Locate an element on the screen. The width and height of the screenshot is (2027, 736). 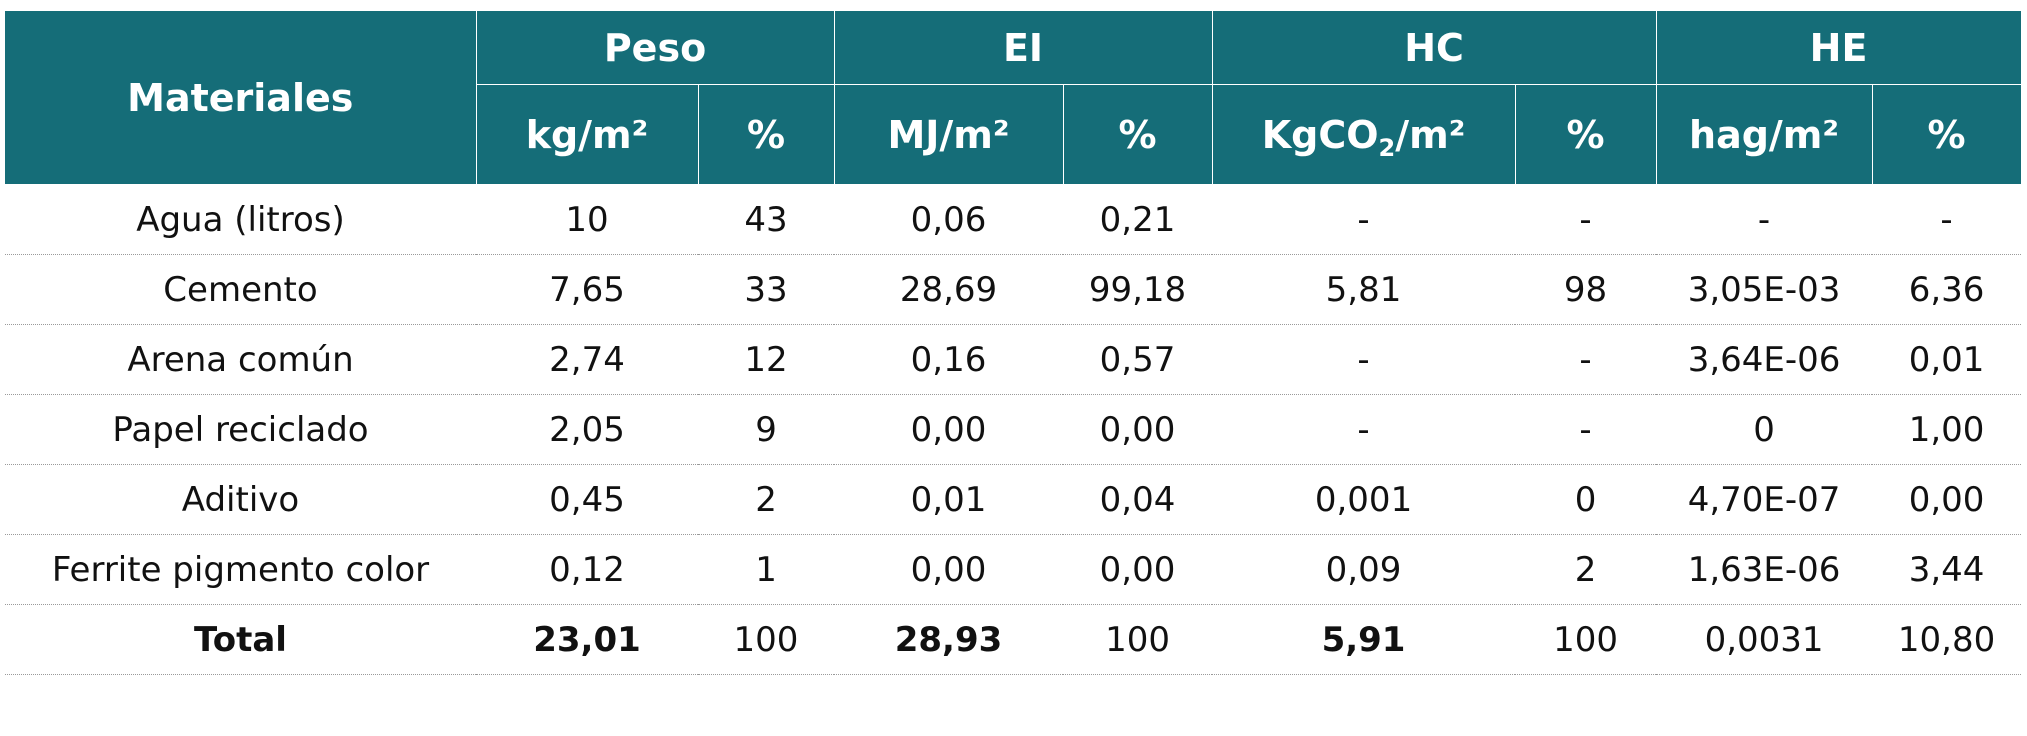
value-cell: 5,81 is located at coordinates (1364, 289).